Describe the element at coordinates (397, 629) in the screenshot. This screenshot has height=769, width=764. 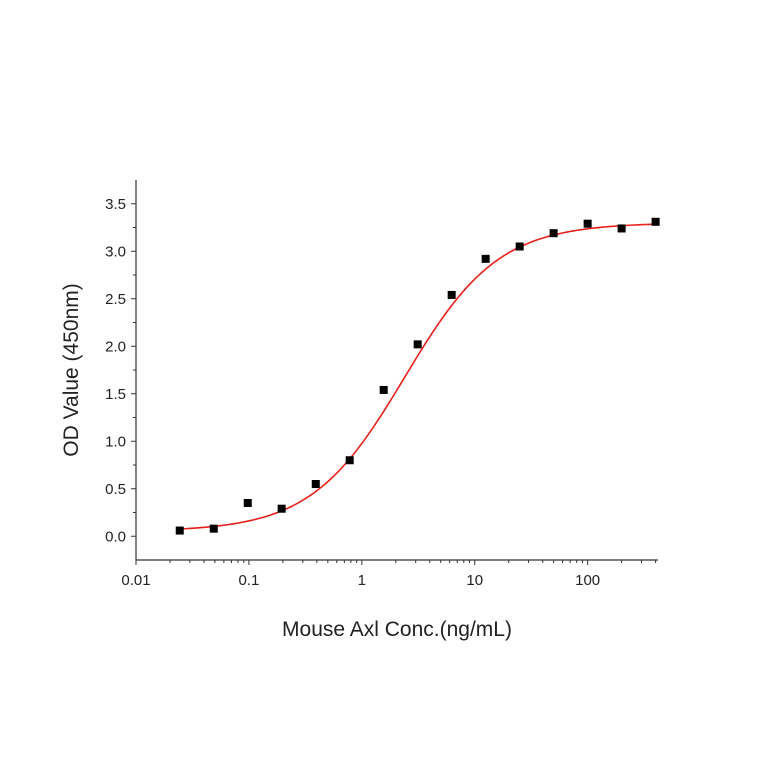
I see `x-axis-title: Mouse Axl Conc.(ng/mL)` at that location.